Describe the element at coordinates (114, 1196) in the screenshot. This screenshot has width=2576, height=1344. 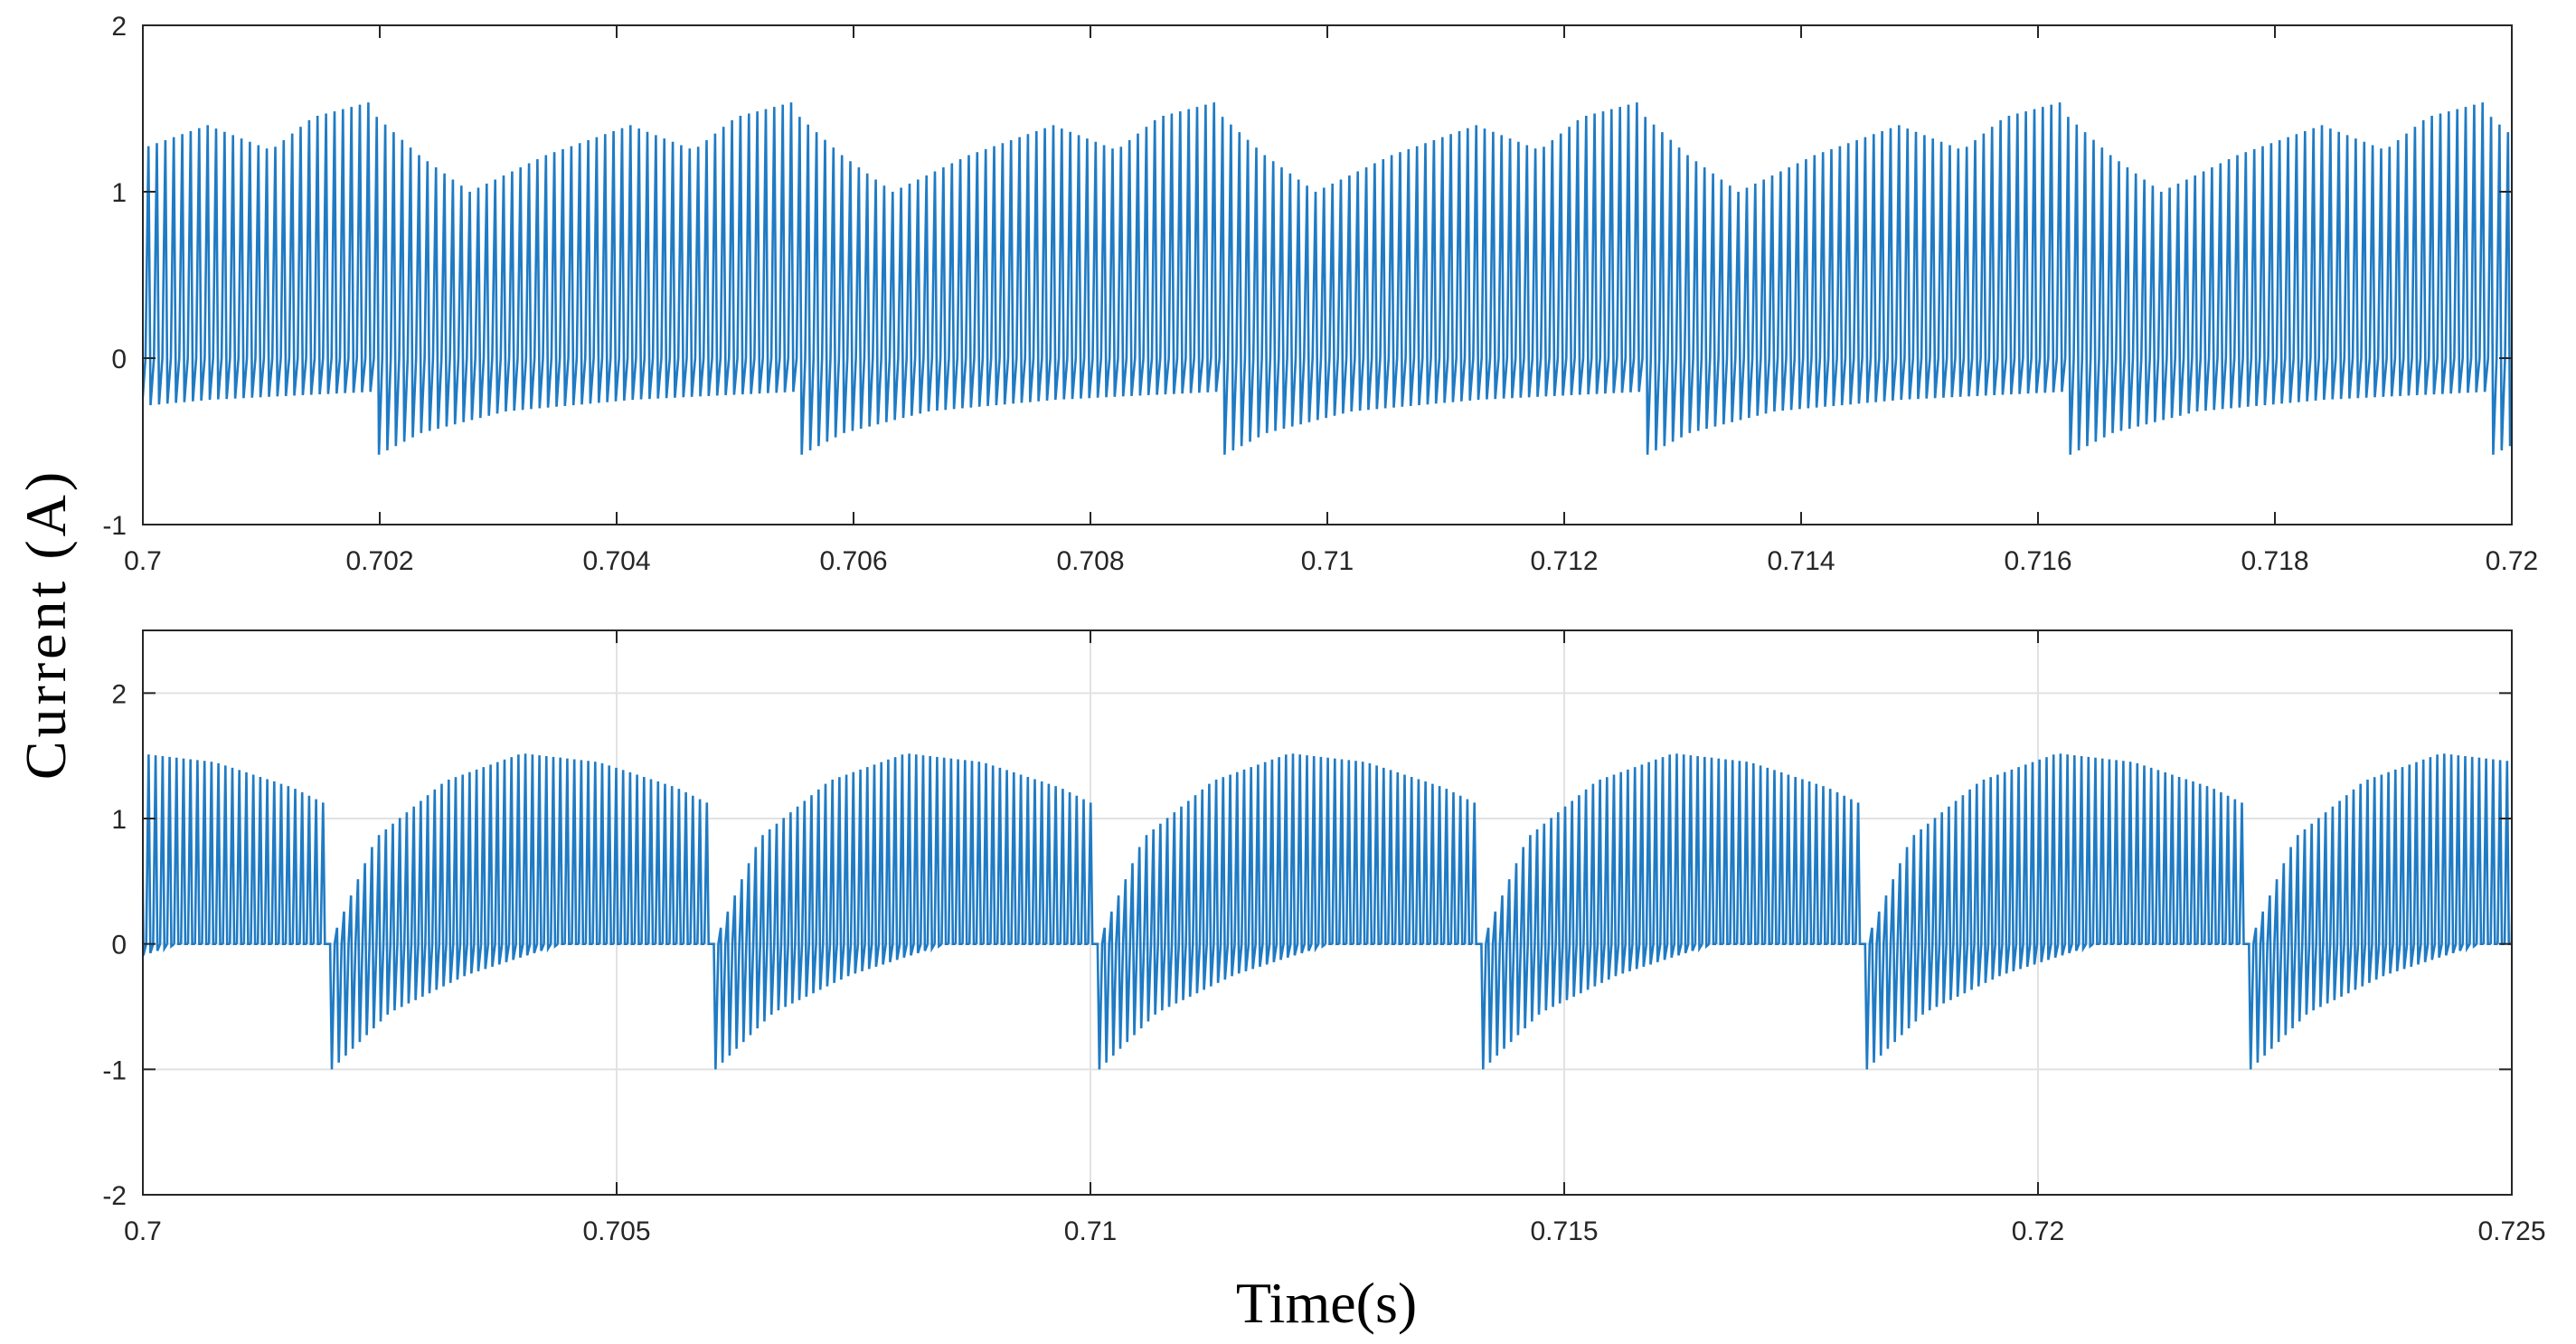
I see `y-tick-label: -2` at that location.